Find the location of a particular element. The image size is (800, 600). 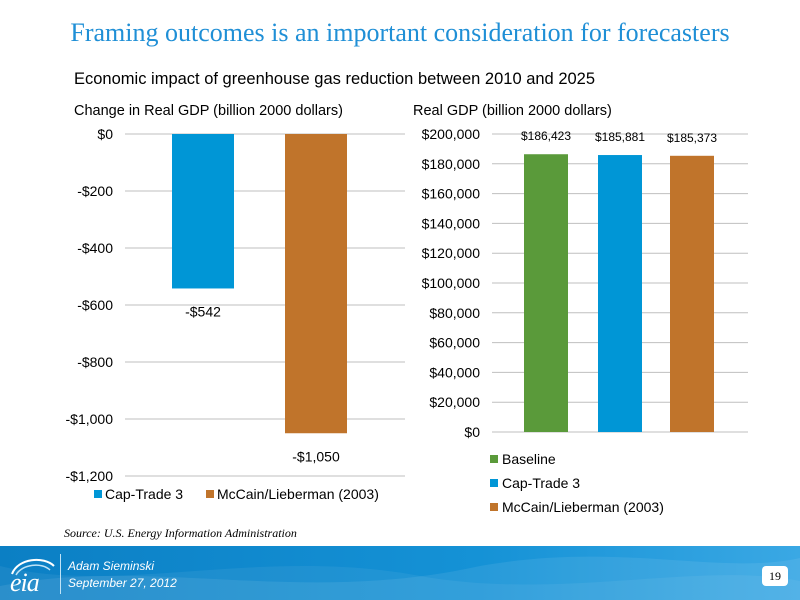

right-data-label-2: $185,373 is located at coordinates (692, 138).